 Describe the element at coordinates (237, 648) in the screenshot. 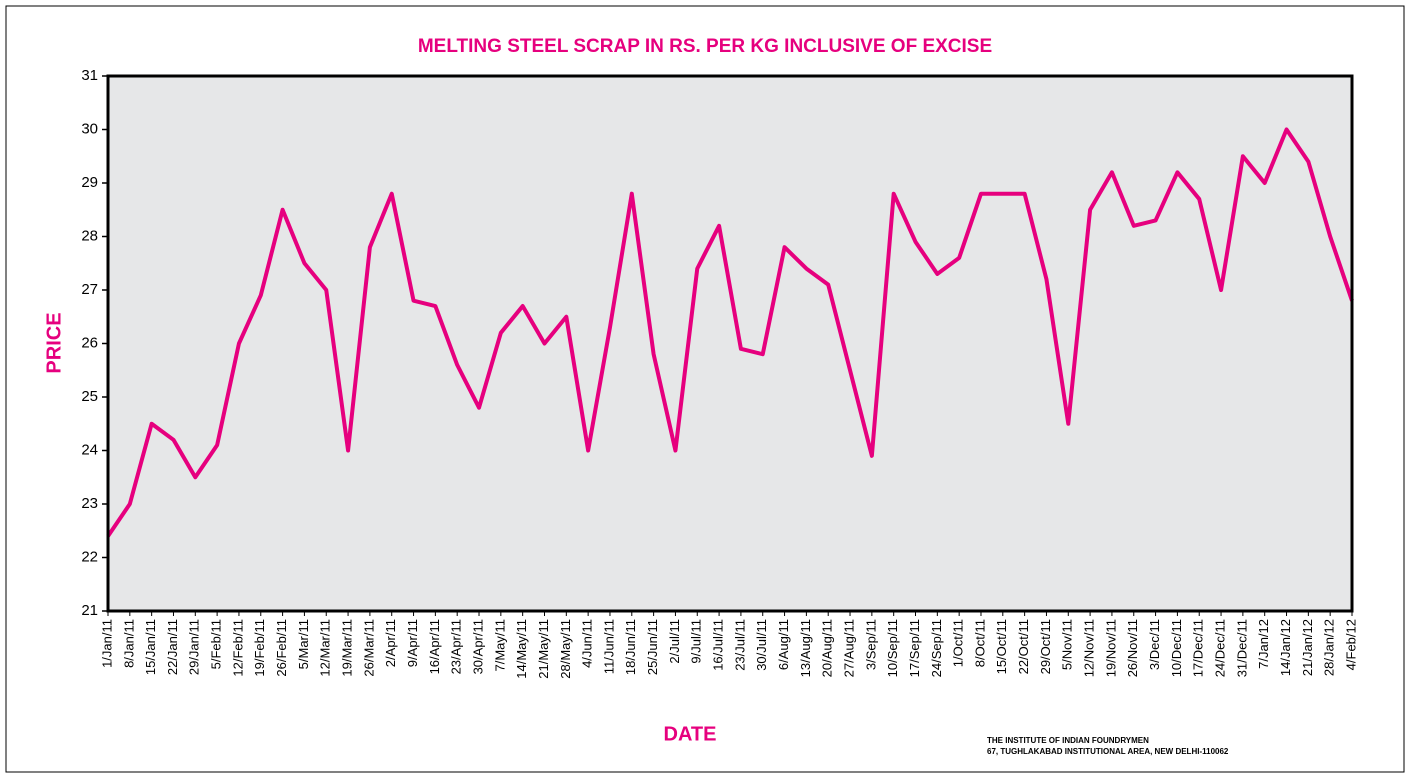

I see `x-tick-label: 12/Feb/11` at that location.